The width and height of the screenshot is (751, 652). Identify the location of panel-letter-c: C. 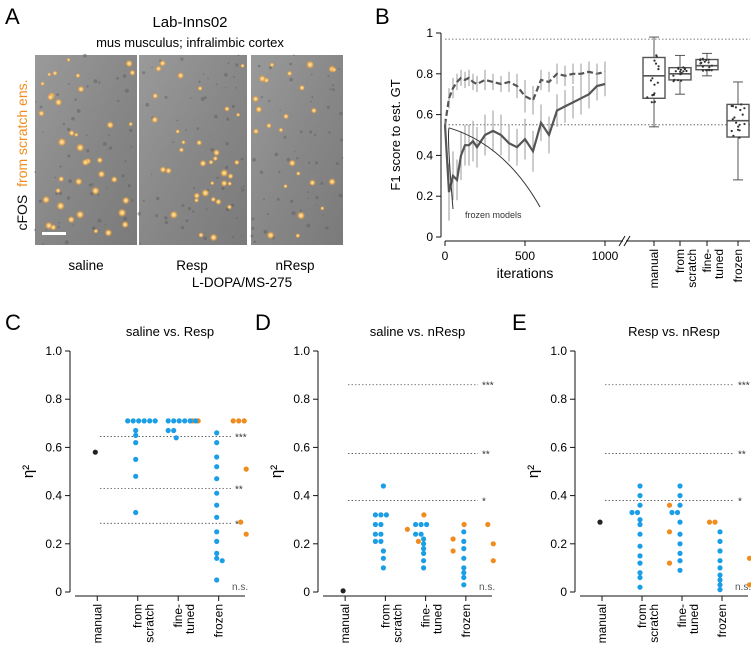
(13, 322).